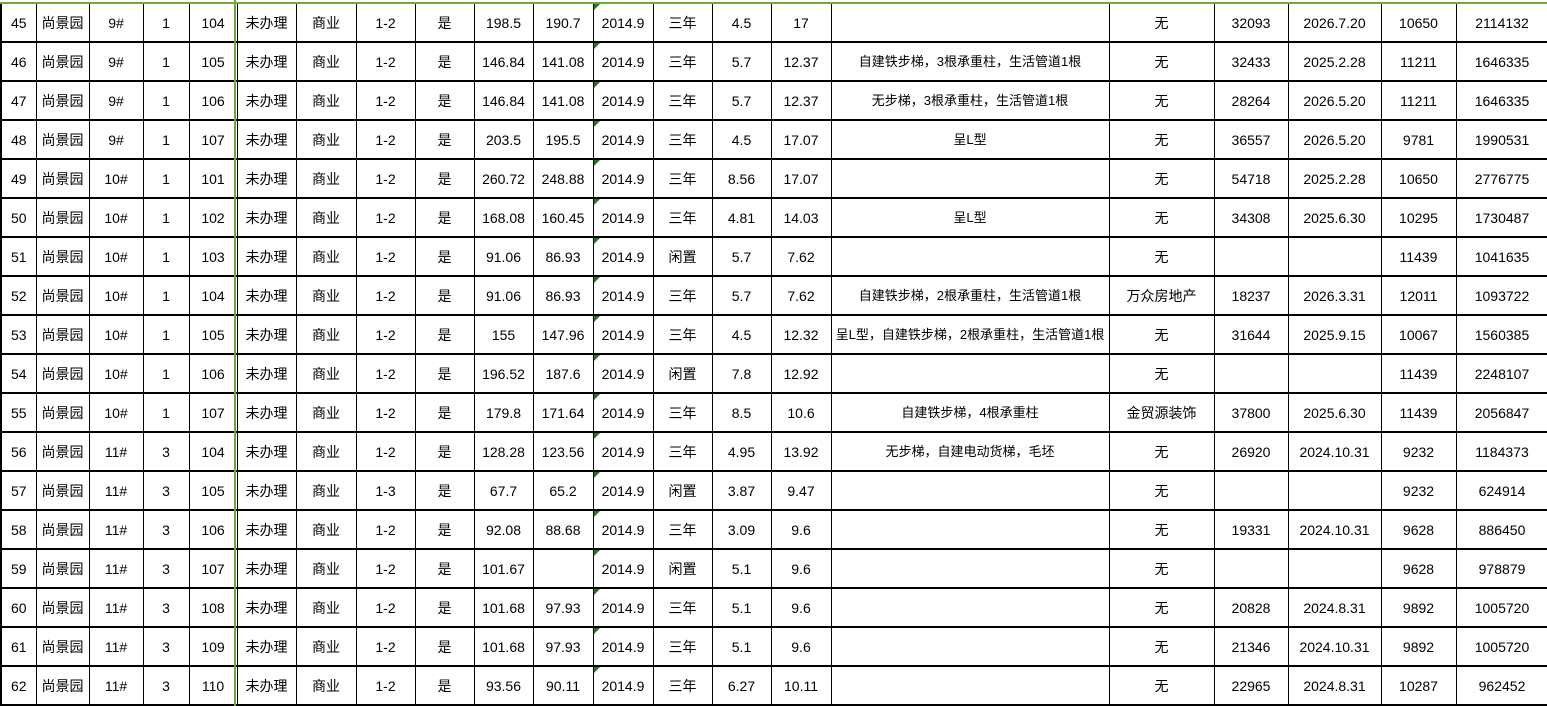  Describe the element at coordinates (970, 452) in the screenshot. I see `cell-notes: 无步梯，自建电动货梯，毛坯` at that location.